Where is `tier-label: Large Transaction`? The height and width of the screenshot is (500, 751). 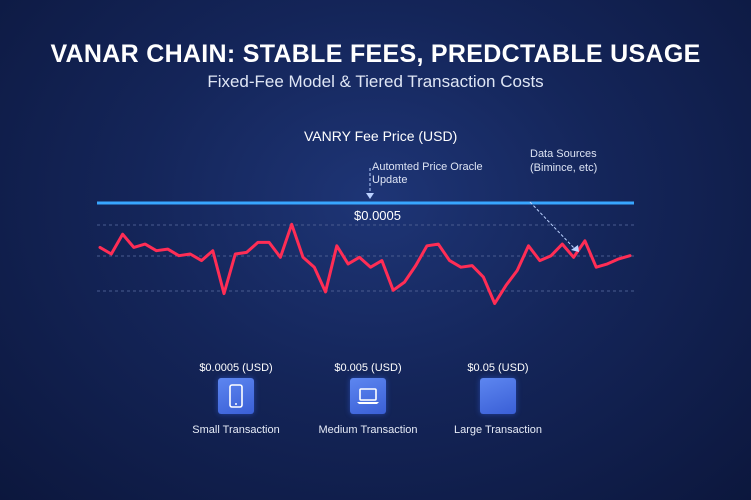 tier-label: Large Transaction is located at coordinates (498, 430).